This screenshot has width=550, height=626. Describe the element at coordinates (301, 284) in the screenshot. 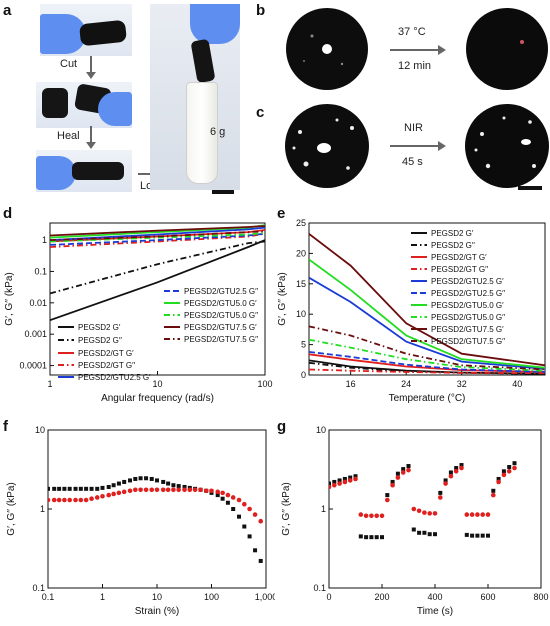

I see `y-tick-label: 15` at that location.